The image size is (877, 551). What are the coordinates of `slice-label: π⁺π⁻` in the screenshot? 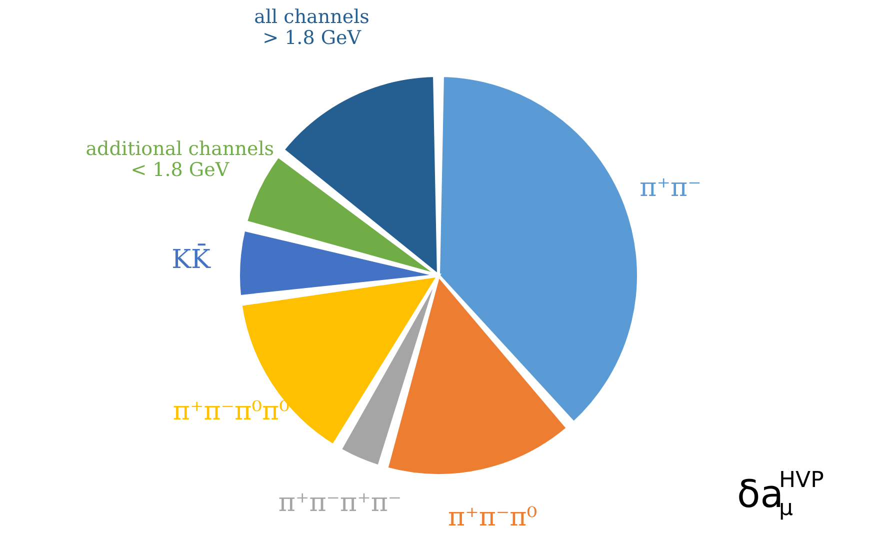 It's located at (671, 187).